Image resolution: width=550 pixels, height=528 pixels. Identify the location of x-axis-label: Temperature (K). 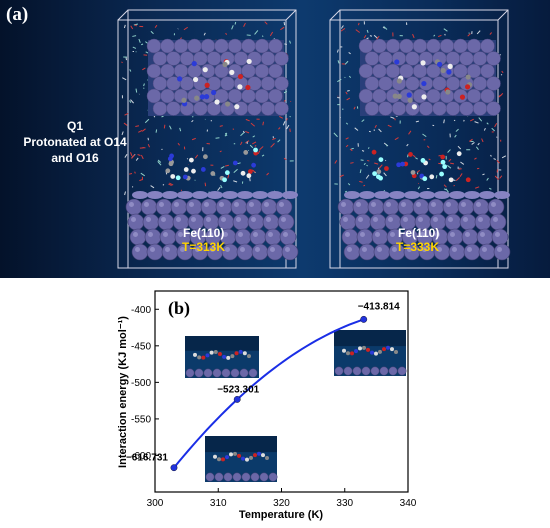
(281, 515).